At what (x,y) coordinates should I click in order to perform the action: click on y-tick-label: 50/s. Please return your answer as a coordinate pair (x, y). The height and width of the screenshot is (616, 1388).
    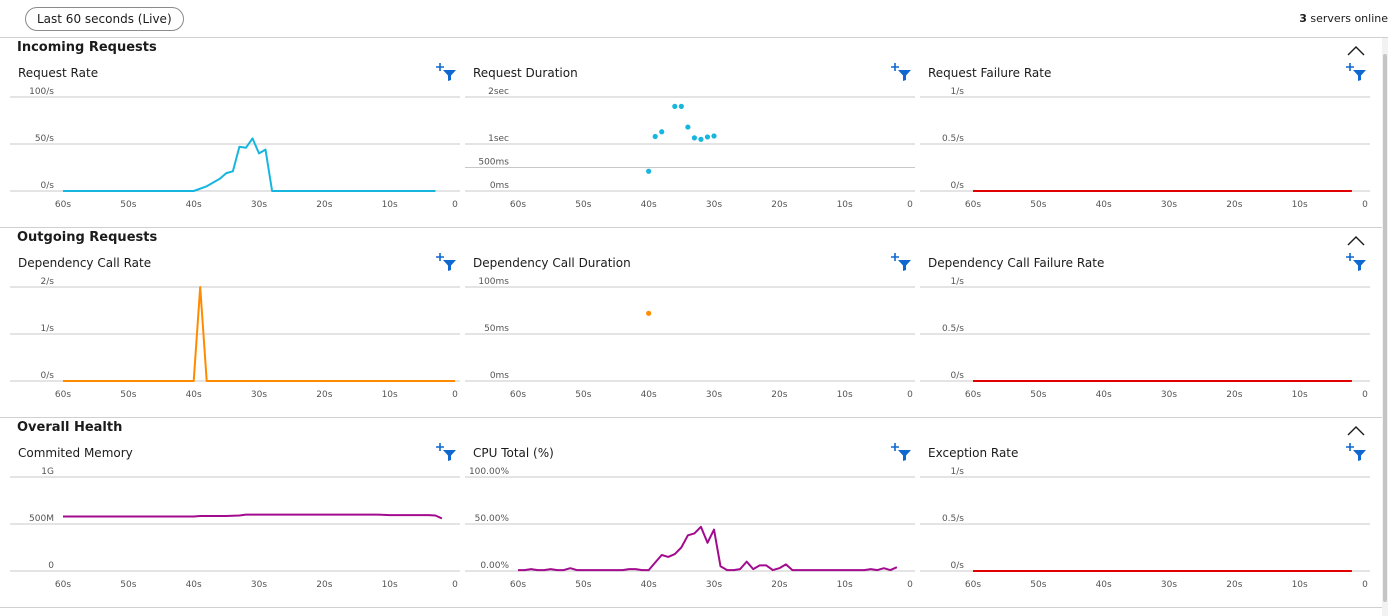
    Looking at the image, I should click on (44, 139).